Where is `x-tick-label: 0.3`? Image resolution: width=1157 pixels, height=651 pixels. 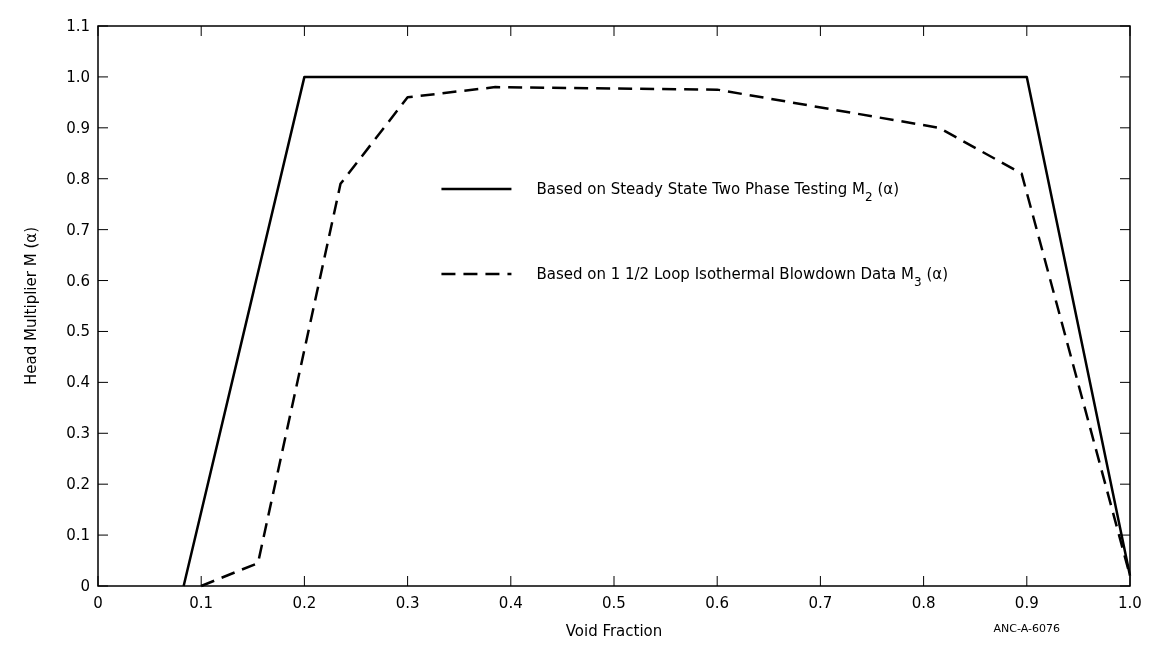 x-tick-label: 0.3 is located at coordinates (407, 603).